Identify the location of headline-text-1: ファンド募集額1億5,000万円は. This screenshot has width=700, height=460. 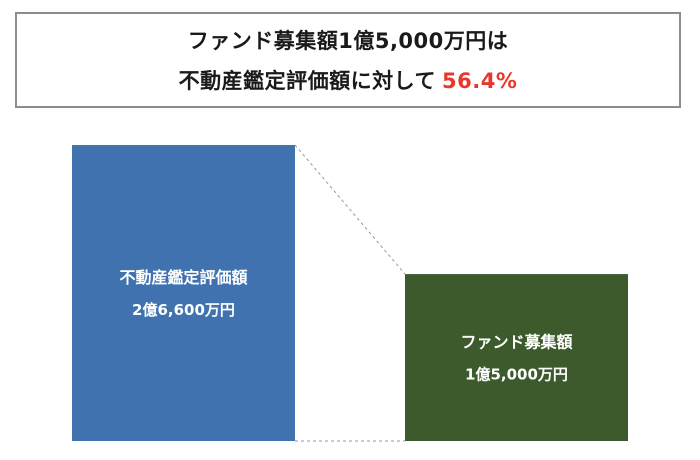
(348, 41).